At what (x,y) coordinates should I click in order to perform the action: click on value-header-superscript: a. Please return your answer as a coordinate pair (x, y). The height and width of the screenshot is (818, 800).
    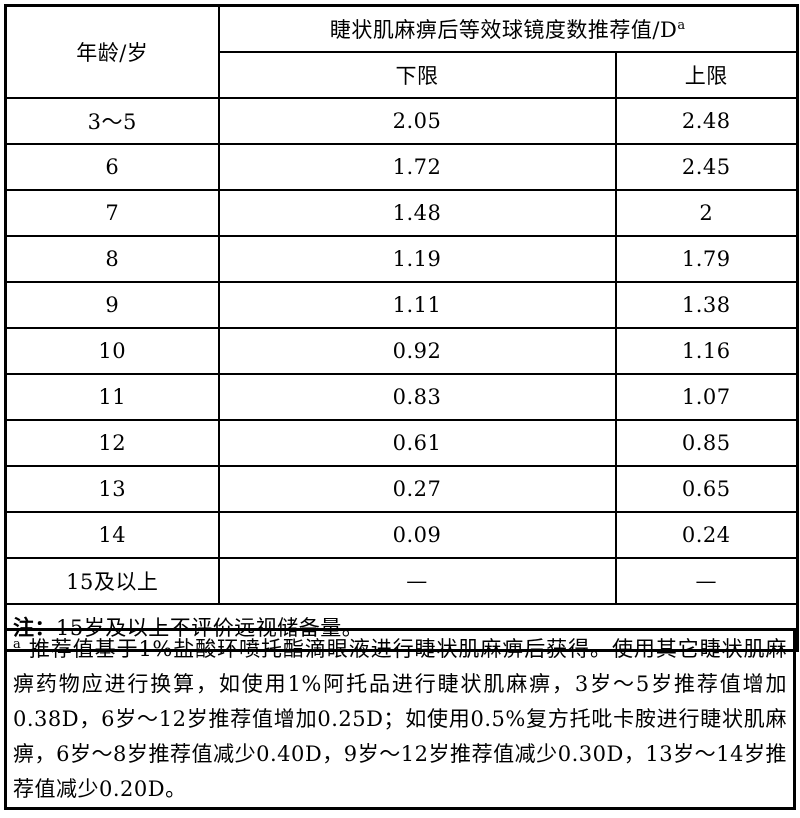
    Looking at the image, I should click on (681, 25).